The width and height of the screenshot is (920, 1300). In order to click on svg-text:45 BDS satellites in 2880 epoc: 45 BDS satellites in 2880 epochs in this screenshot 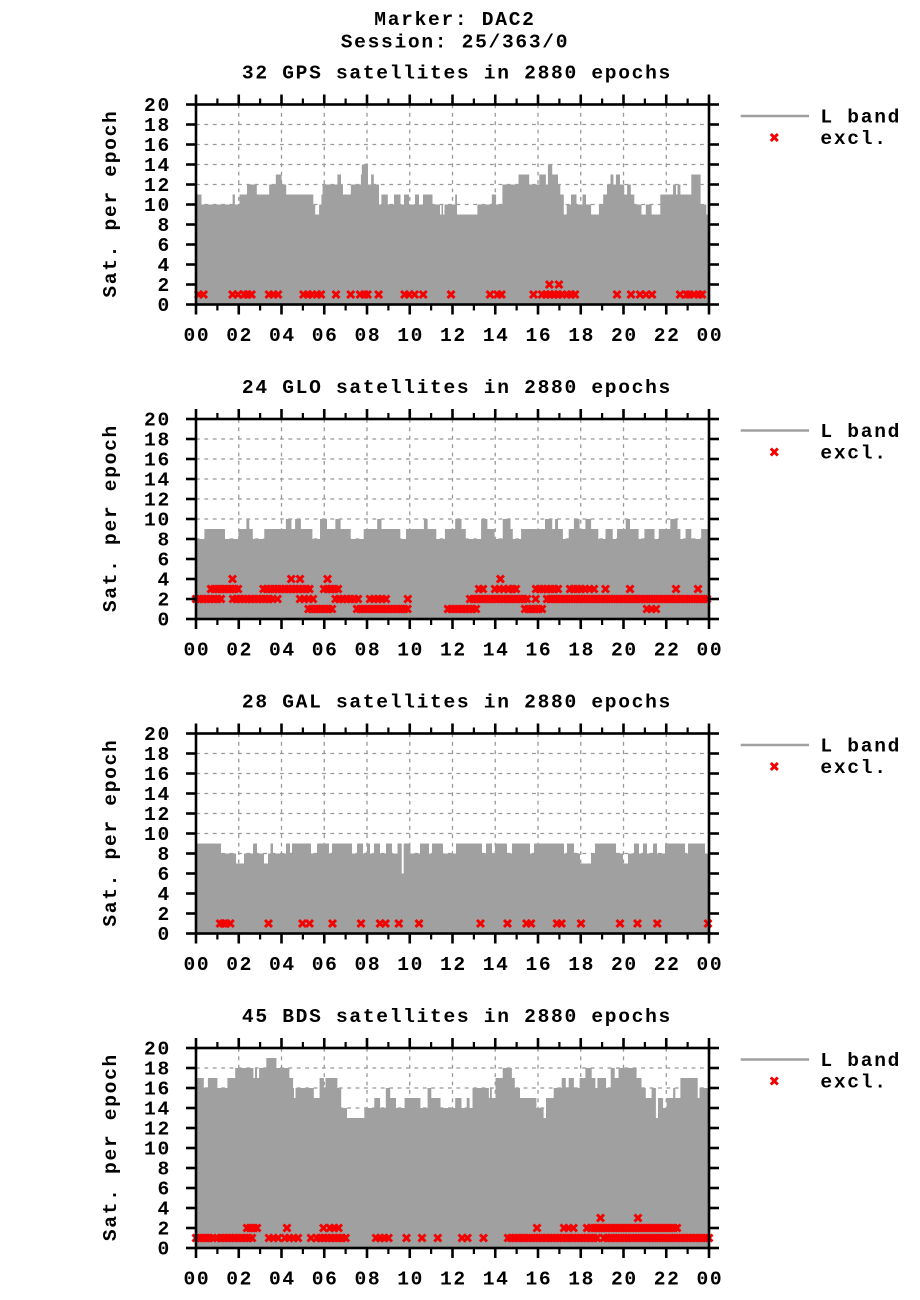, I will do `click(456, 1017)`.